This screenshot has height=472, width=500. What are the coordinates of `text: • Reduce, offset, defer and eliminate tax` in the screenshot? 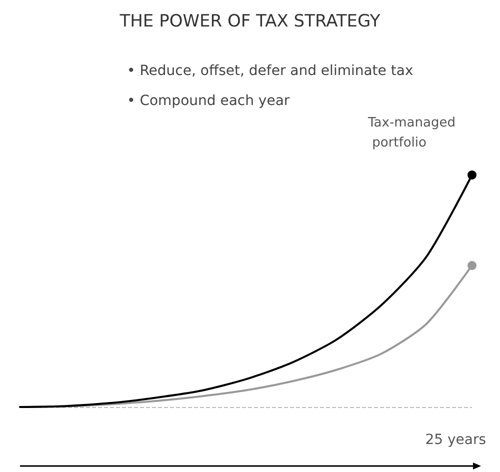 It's located at (270, 71).